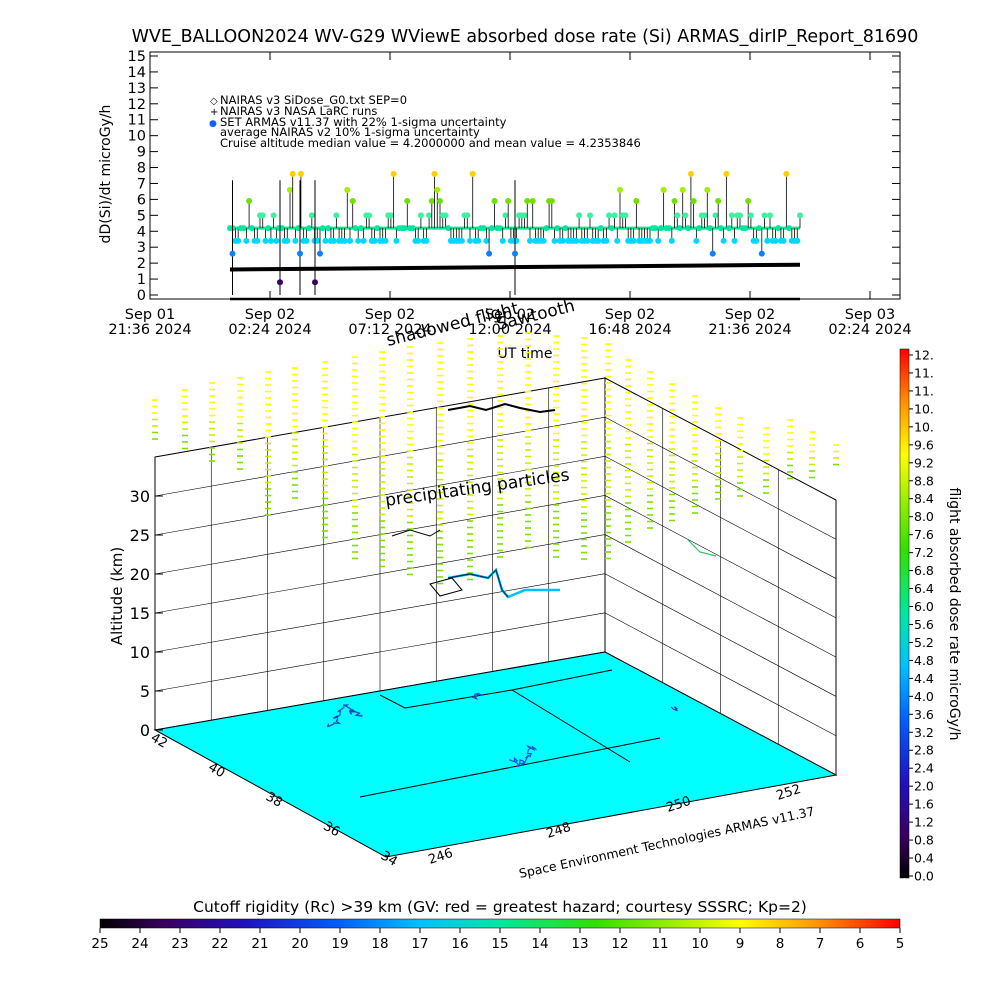 The width and height of the screenshot is (1000, 1000). I want to click on flight-track-box, so click(446, 587).